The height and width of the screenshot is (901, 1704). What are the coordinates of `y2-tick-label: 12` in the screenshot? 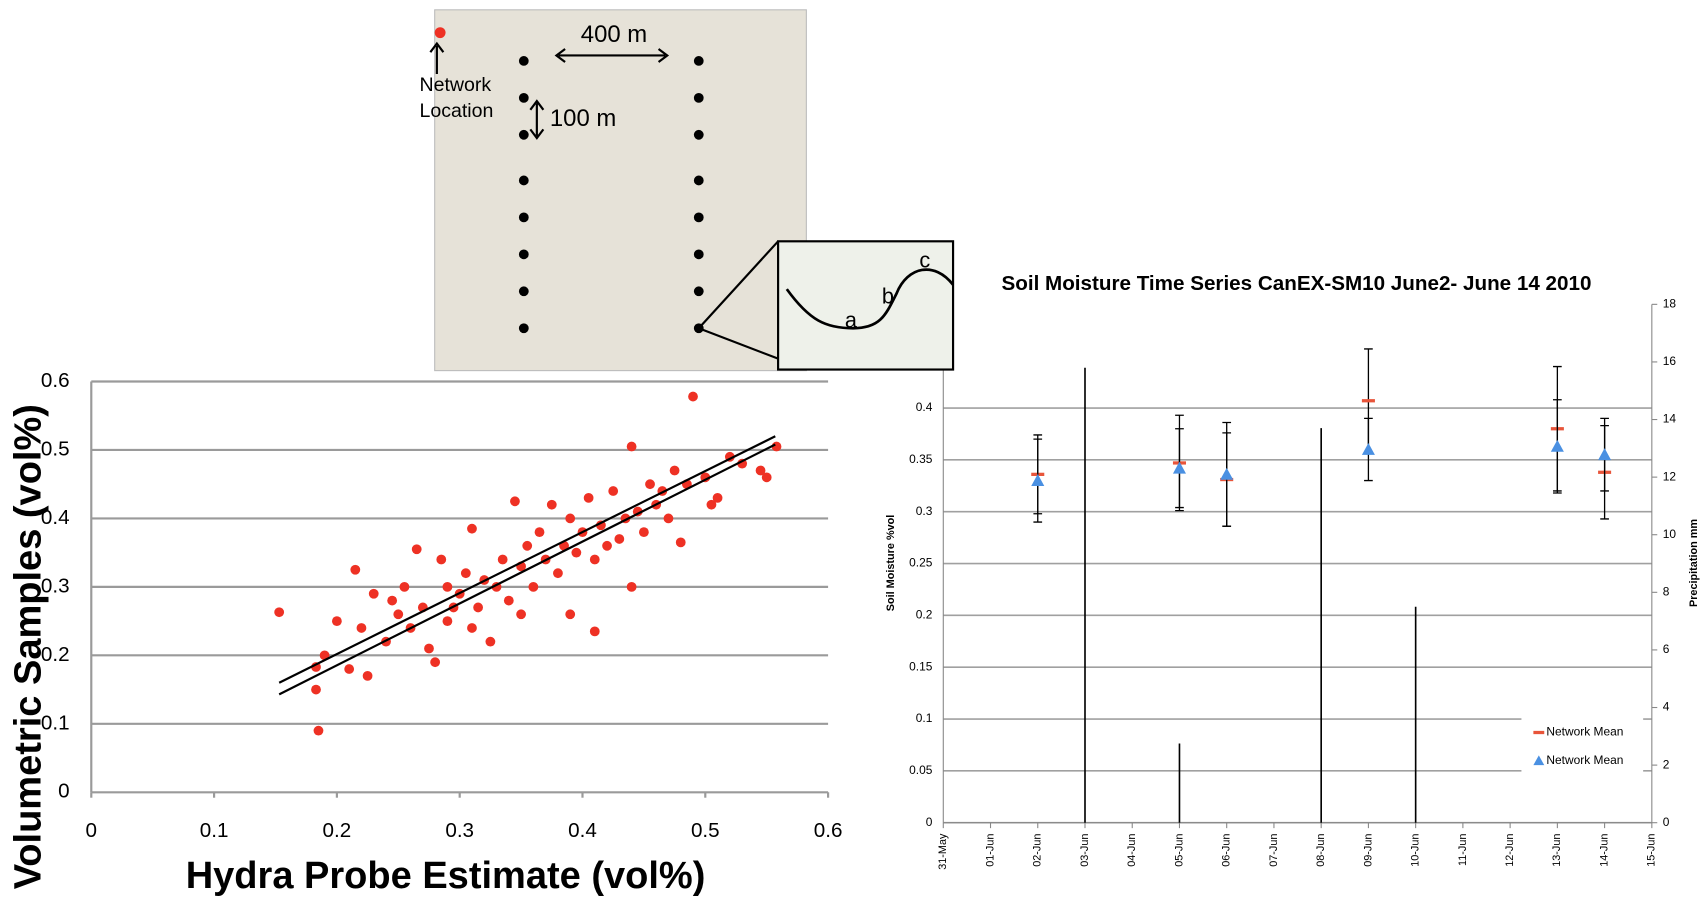 It's located at (1670, 476).